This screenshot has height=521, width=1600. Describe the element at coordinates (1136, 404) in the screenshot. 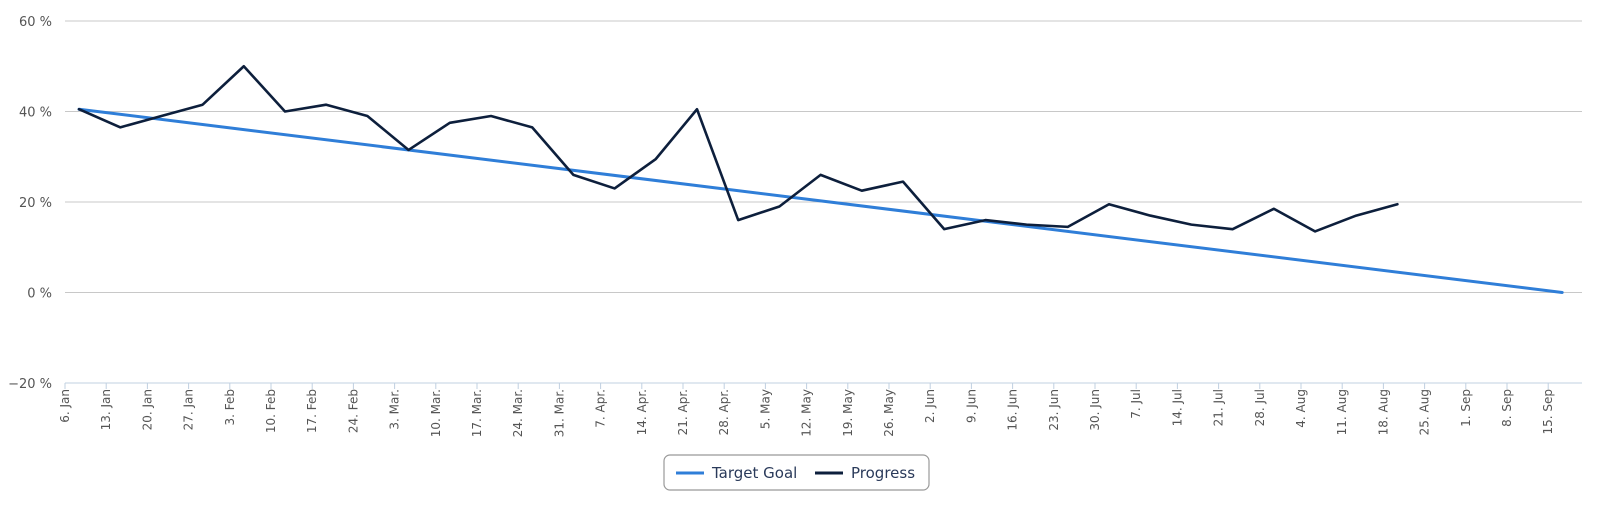

I see `x-tick-label: 7. Jul` at that location.